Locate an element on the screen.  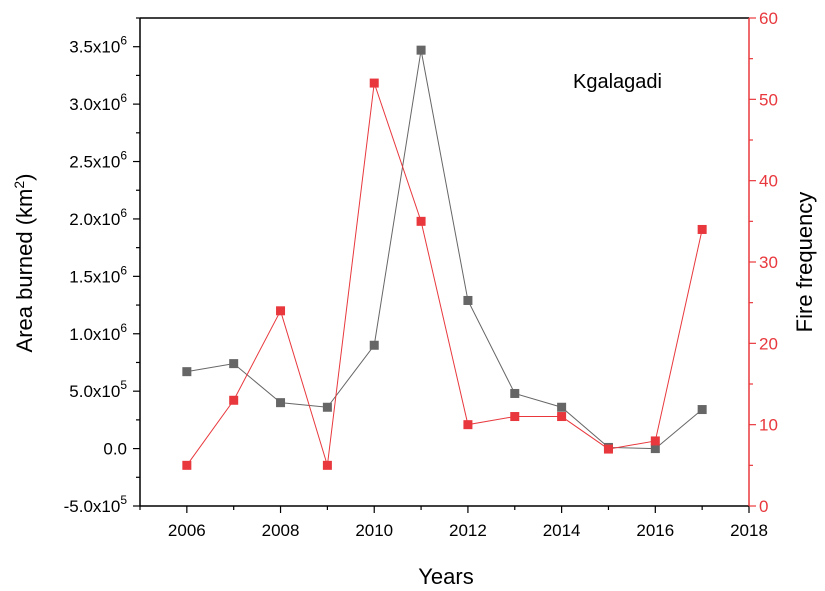
x-axis-title: Years is located at coordinates (445, 576).